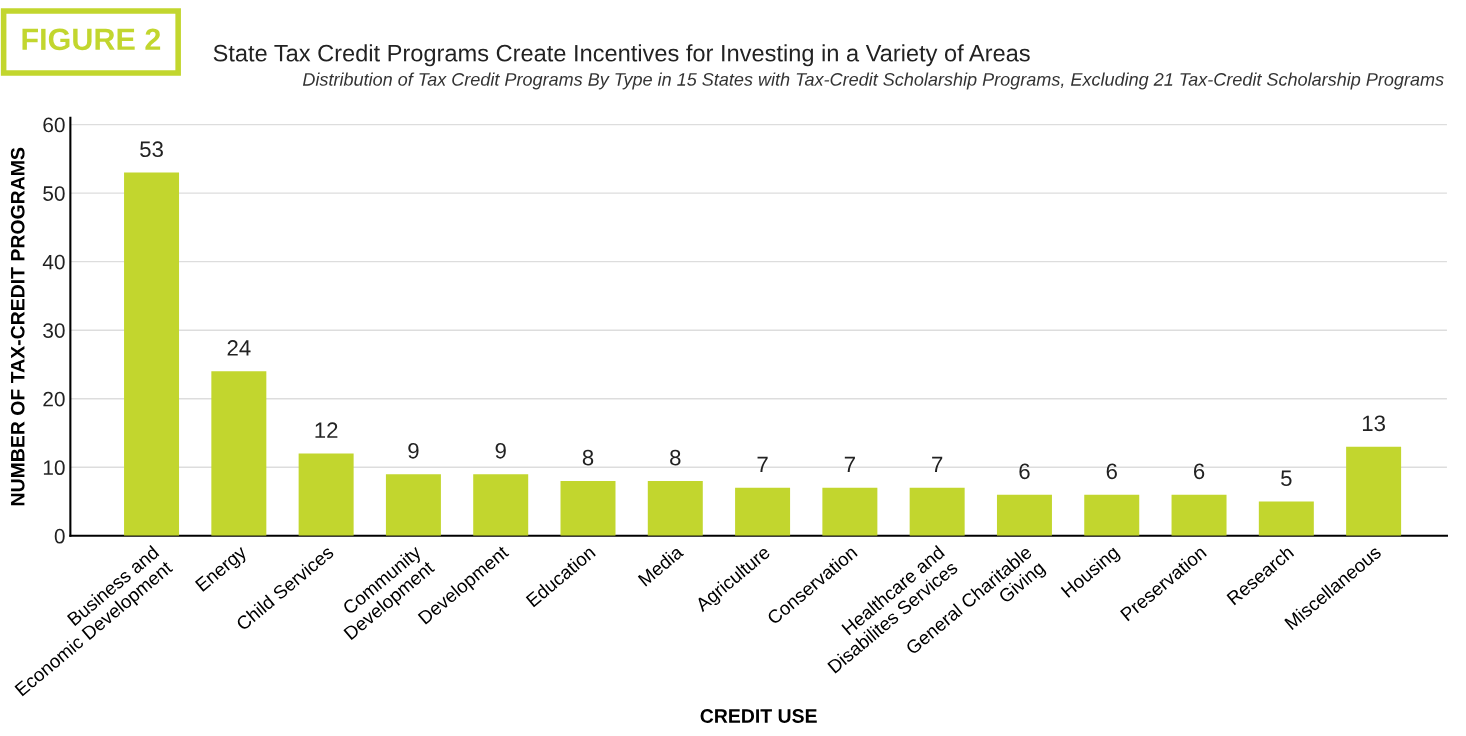 Image resolution: width=1466 pixels, height=736 pixels. Describe the element at coordinates (54, 399) in the screenshot. I see `y-tick-label: 20` at that location.